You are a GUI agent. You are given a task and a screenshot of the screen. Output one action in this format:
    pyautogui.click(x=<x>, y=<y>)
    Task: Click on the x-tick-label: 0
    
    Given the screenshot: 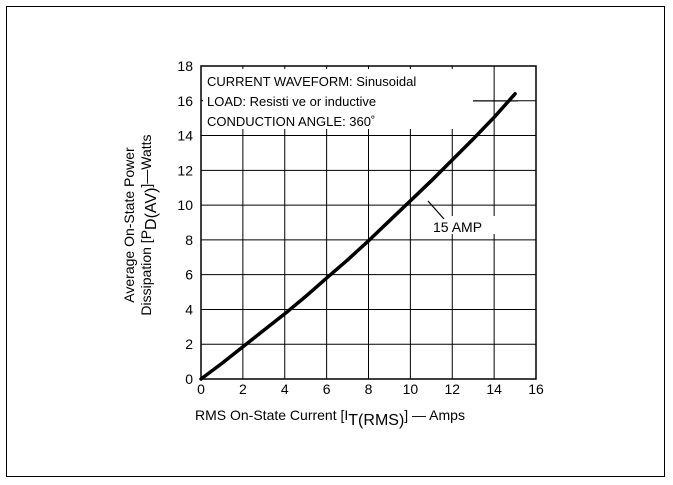 What is the action you would take?
    pyautogui.click(x=201, y=389)
    